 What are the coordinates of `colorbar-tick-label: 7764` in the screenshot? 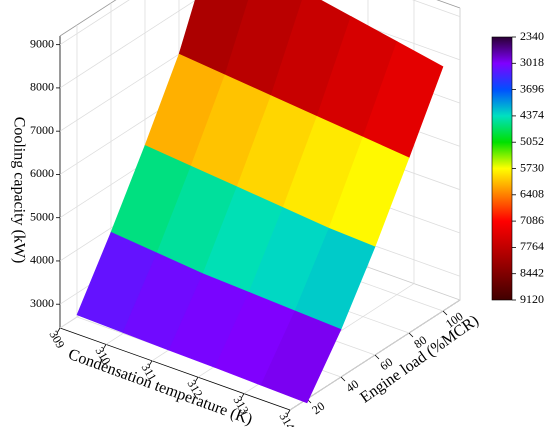 It's located at (532, 246).